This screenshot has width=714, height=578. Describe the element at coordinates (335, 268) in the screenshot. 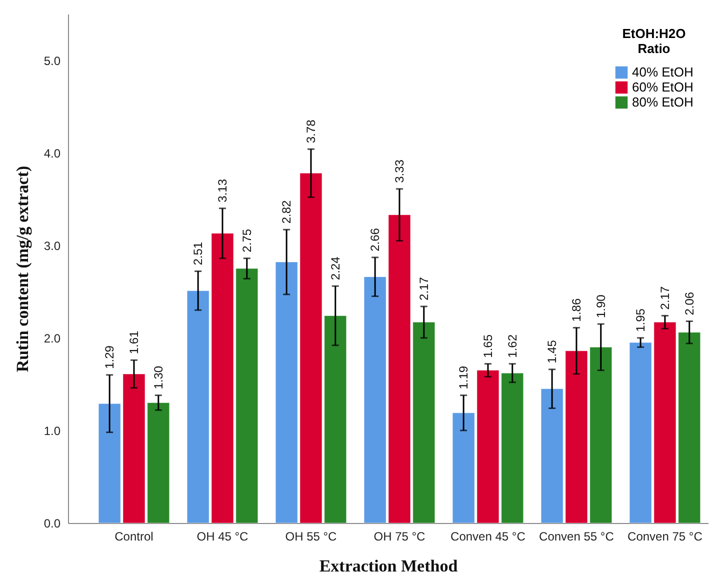

I see `data-label: 2.24` at that location.